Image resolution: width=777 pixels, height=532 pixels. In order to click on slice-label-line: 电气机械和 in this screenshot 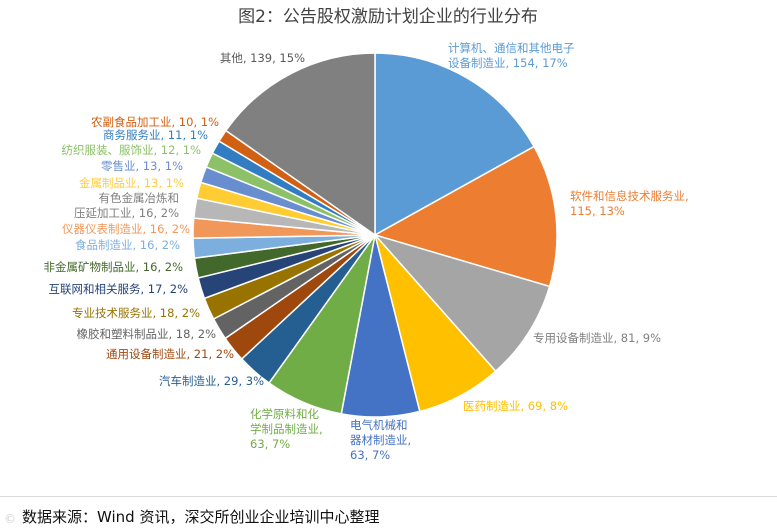, I will do `click(379, 425)`.